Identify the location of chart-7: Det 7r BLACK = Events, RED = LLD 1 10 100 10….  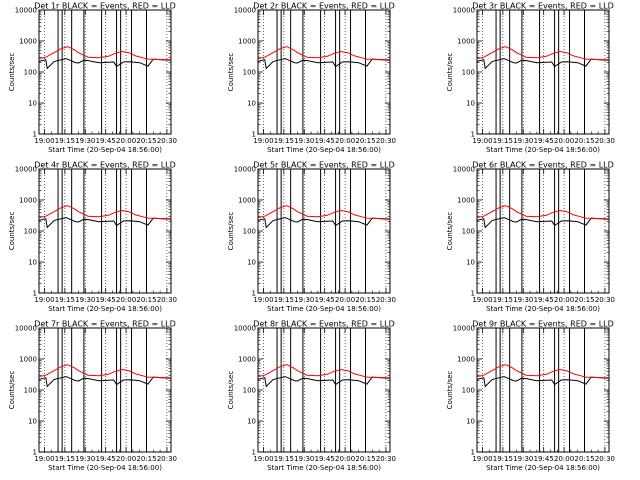
(92, 396).